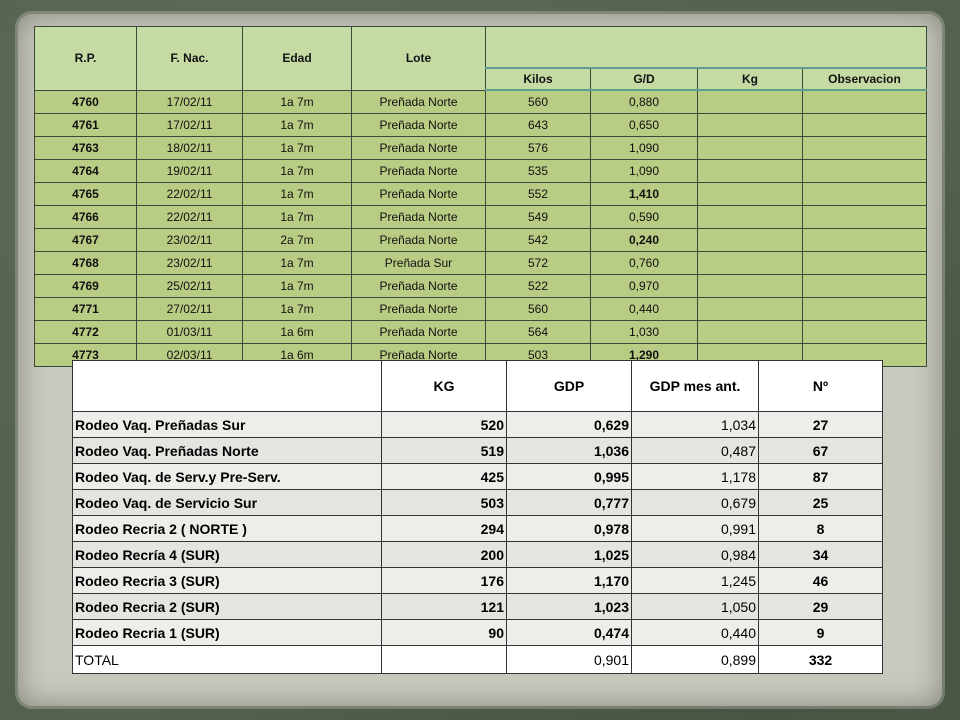 The width and height of the screenshot is (960, 720). What do you see at coordinates (297, 332) in the screenshot?
I see `cell-edad: 1a 6m` at bounding box center [297, 332].